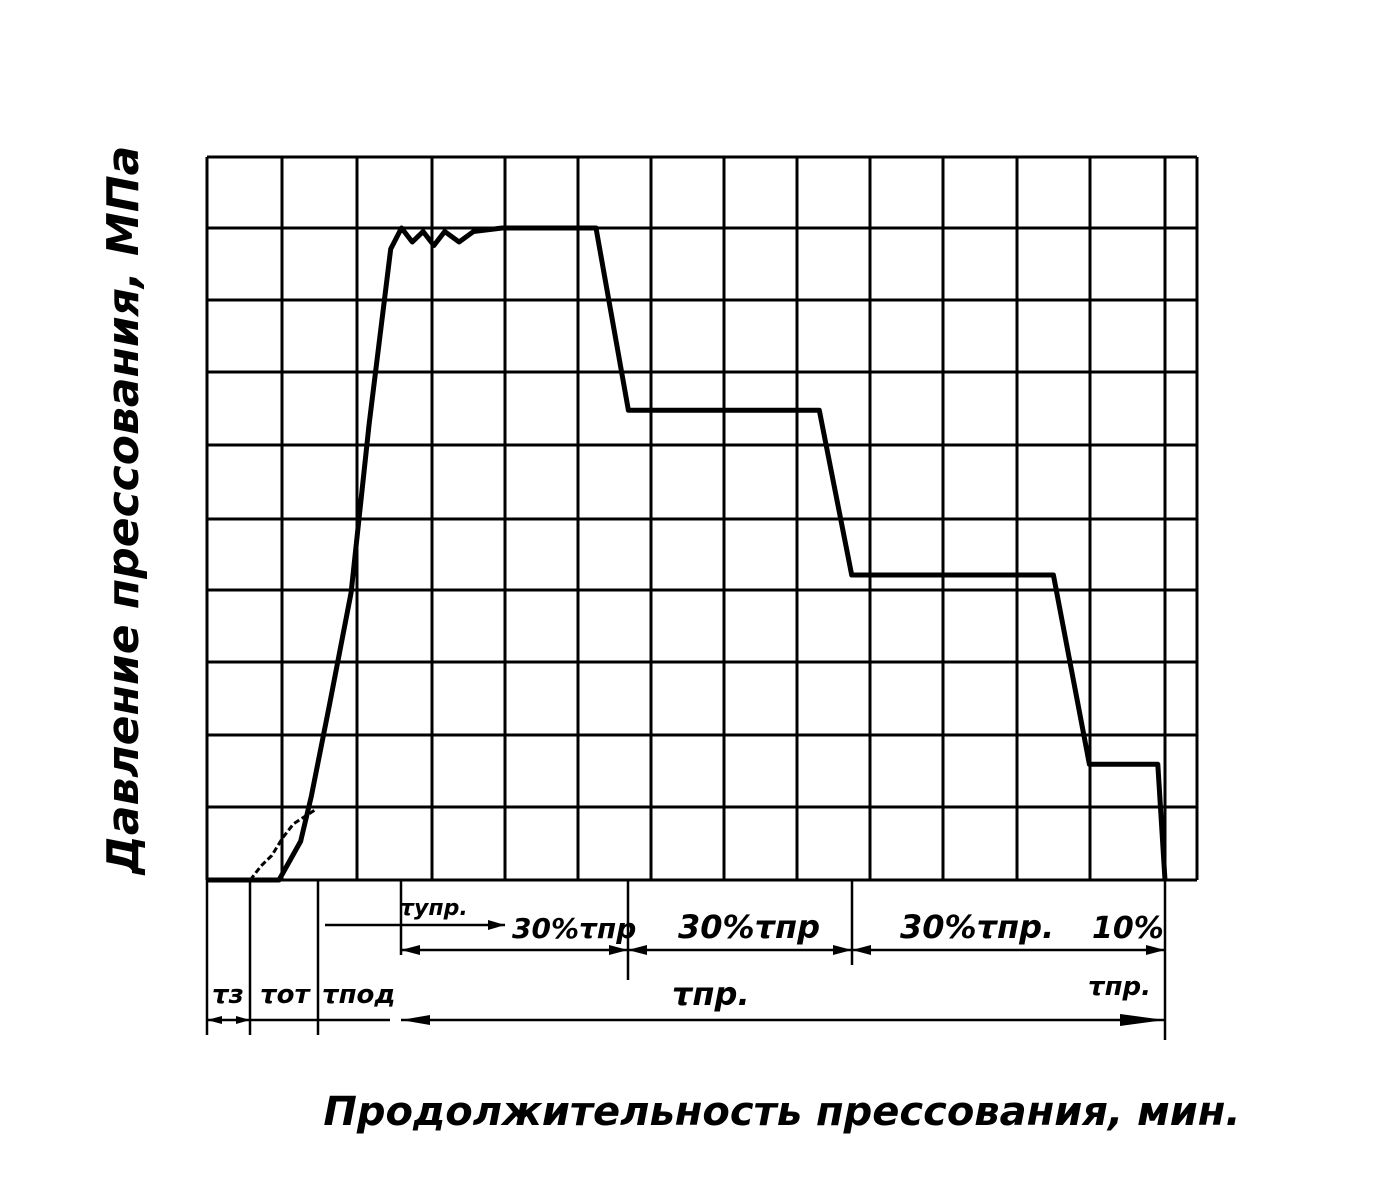  Describe the element at coordinates (123, 511) in the screenshot. I see `y-axis-label: Давление прессования, МПа` at that location.